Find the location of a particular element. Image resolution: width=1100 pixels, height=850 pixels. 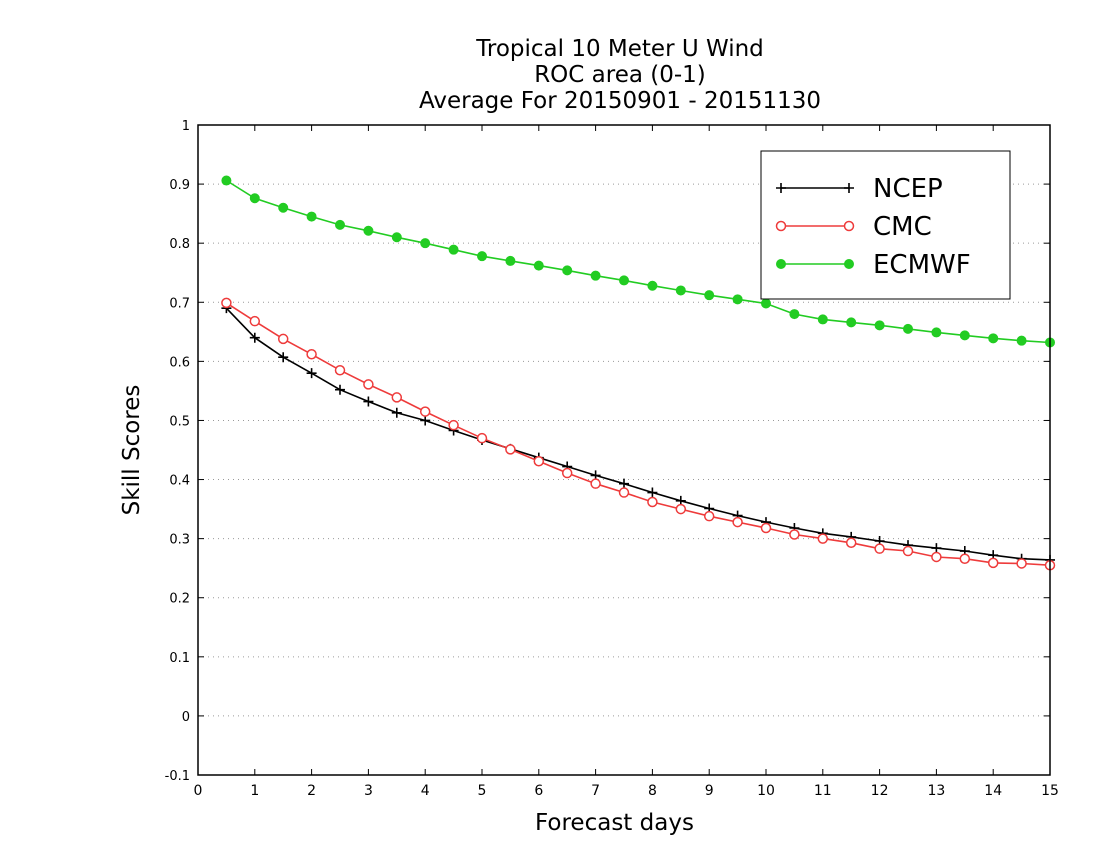

y-tick-label: -0.1 is located at coordinates (177, 776).